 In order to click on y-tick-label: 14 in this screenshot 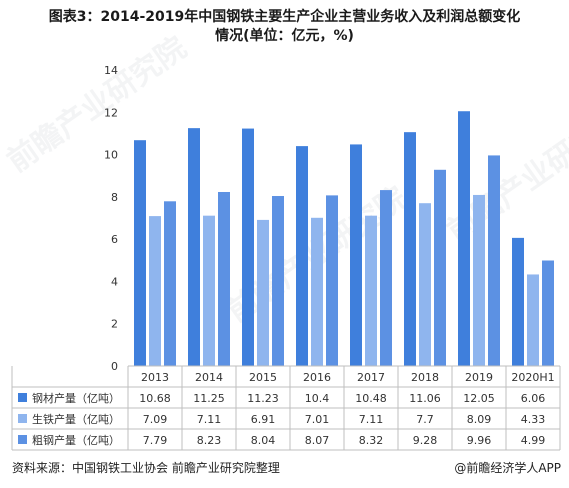, I will do `click(111, 70)`.